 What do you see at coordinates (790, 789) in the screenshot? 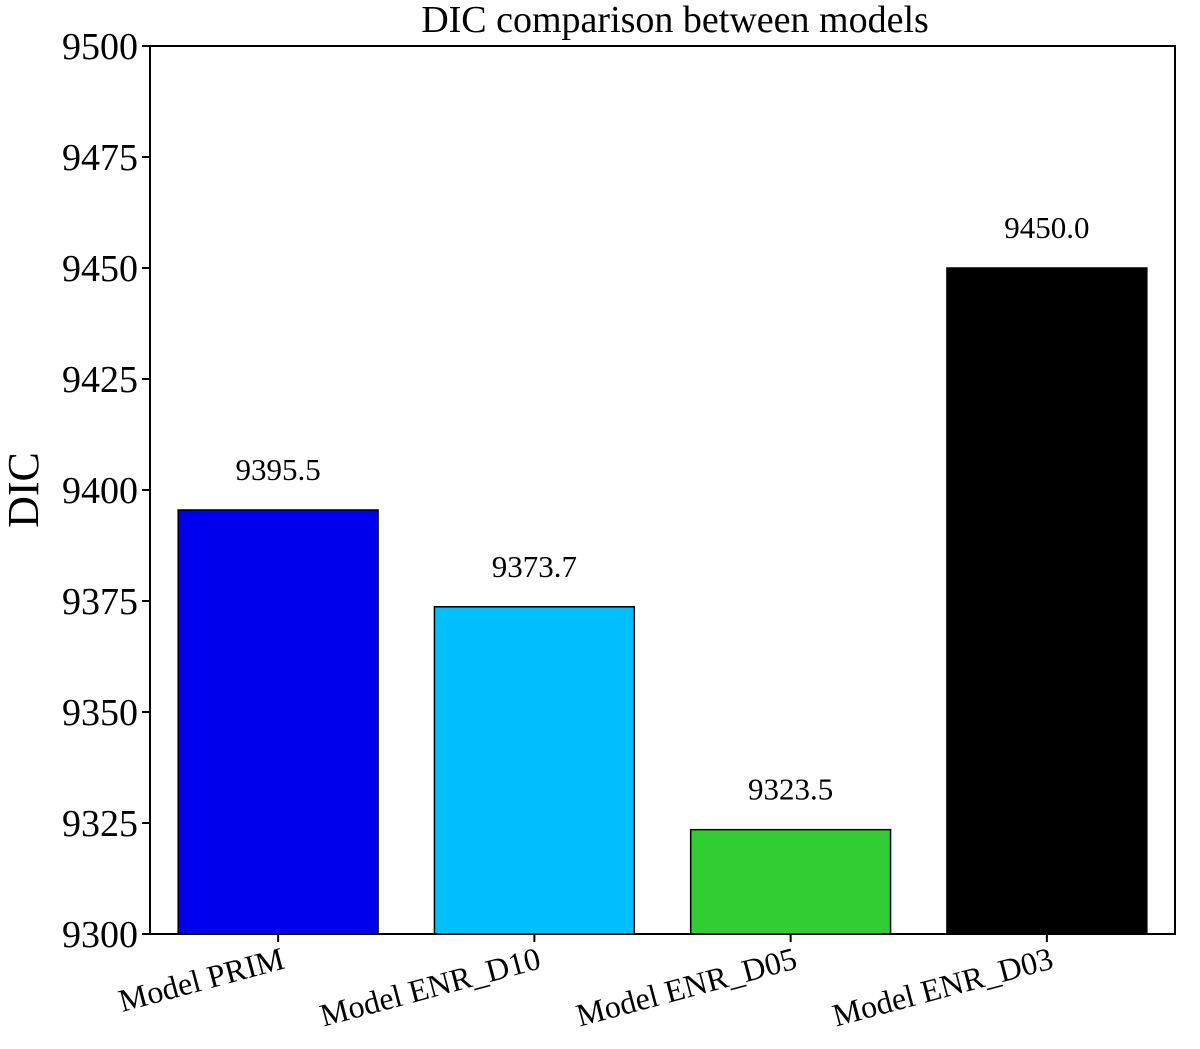
I see `bar-value-label-3: 9323.5` at bounding box center [790, 789].